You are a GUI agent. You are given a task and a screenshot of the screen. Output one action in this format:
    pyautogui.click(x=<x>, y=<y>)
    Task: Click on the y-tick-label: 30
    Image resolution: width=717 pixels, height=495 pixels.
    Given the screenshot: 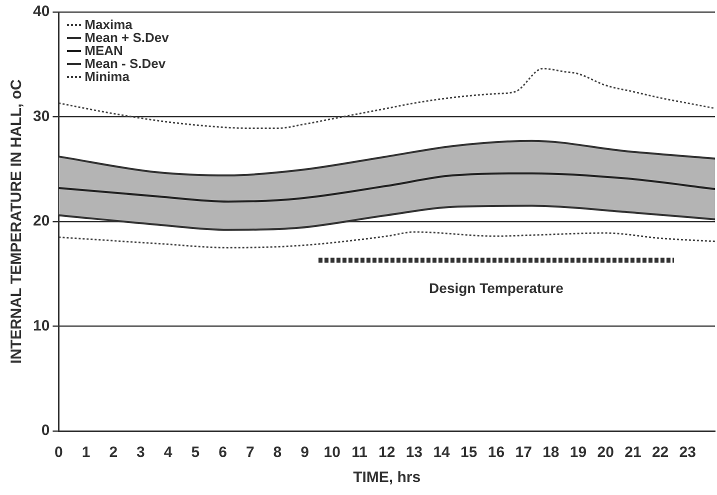 What is the action you would take?
    pyautogui.click(x=41, y=116)
    